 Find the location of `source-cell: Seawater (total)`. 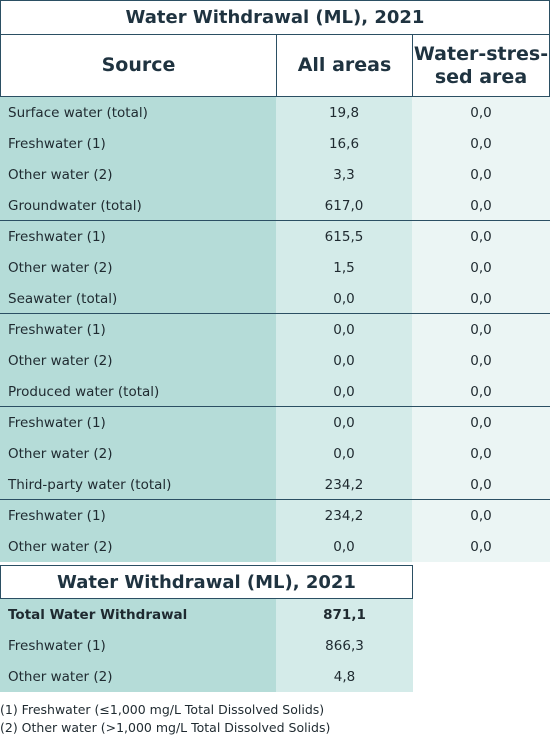

source-cell: Seawater (total) is located at coordinates (138, 298).